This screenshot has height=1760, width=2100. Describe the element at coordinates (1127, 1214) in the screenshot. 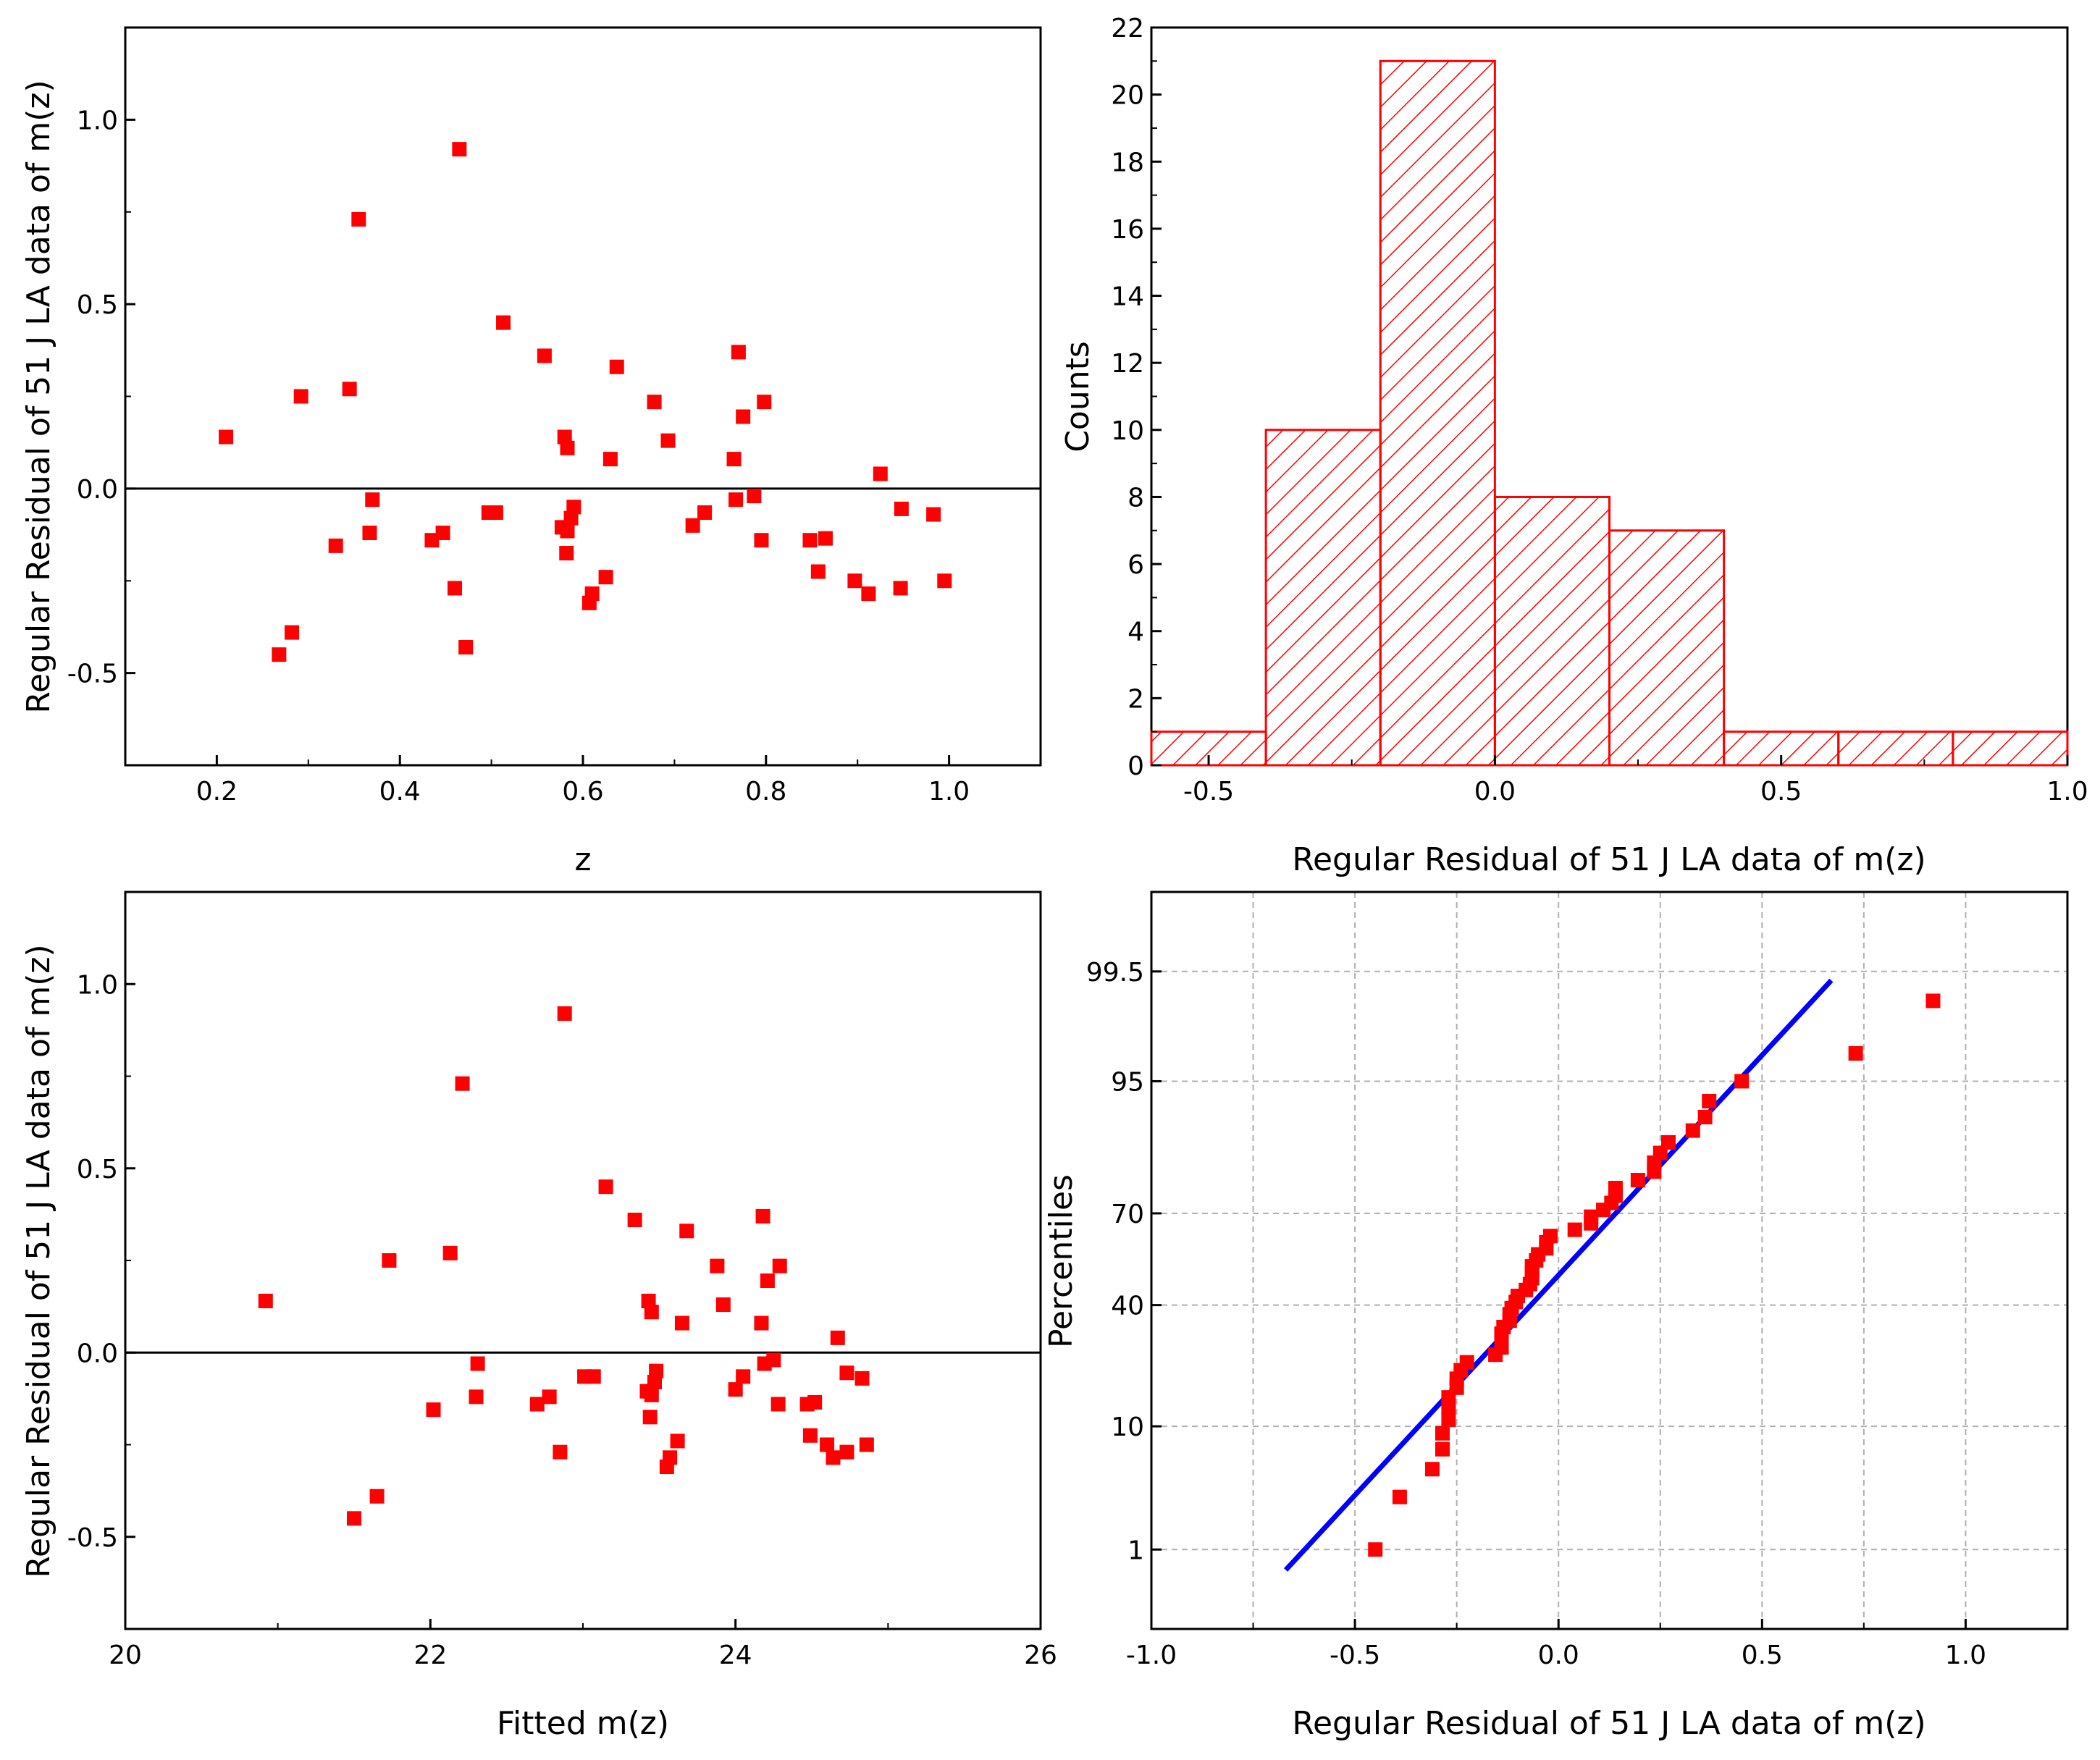

I see `probability-plot-ytick-label: 70` at that location.